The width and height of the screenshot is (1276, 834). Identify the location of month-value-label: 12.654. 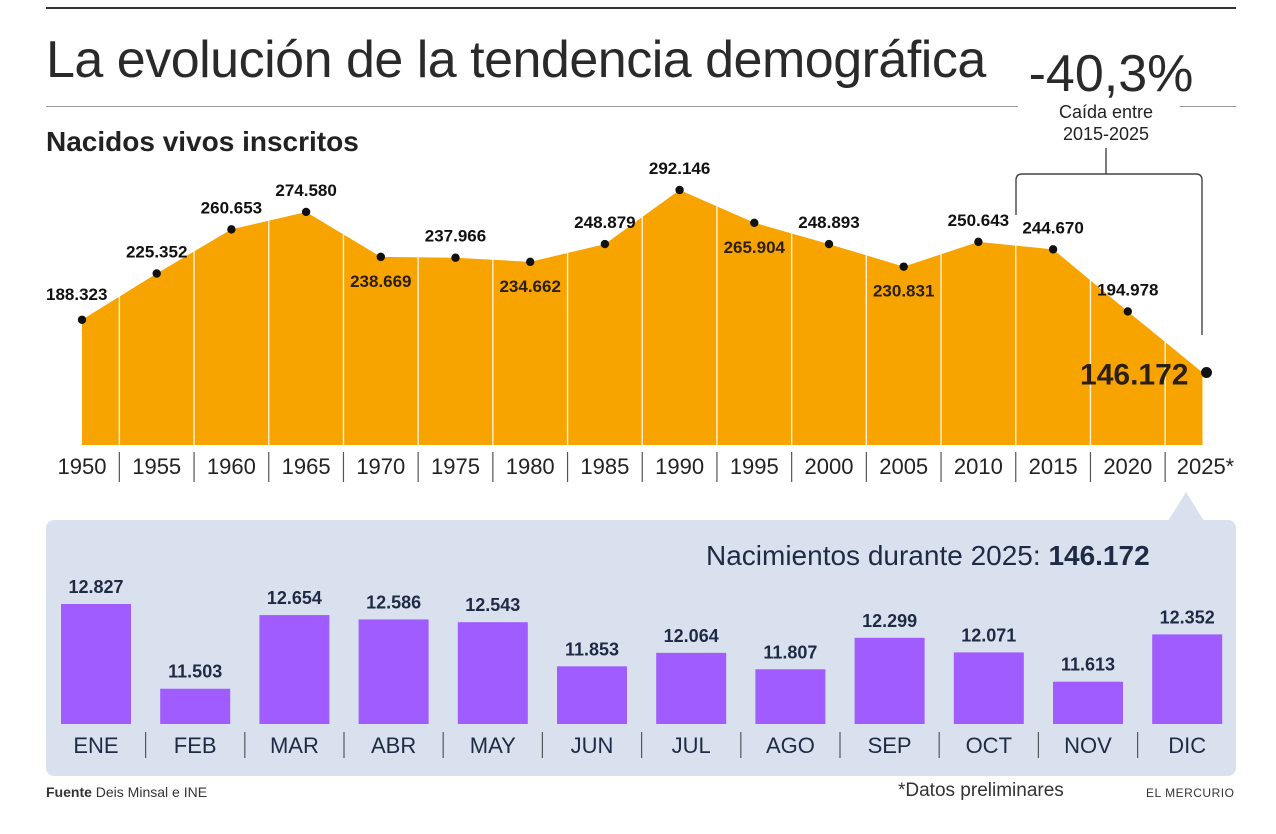
(294, 598).